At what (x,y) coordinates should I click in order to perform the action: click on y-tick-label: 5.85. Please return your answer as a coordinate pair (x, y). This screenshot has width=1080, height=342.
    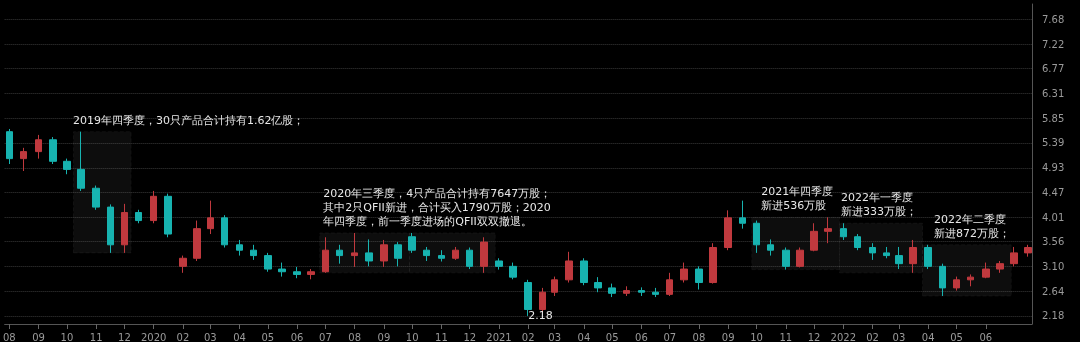
    Looking at the image, I should click on (1053, 118).